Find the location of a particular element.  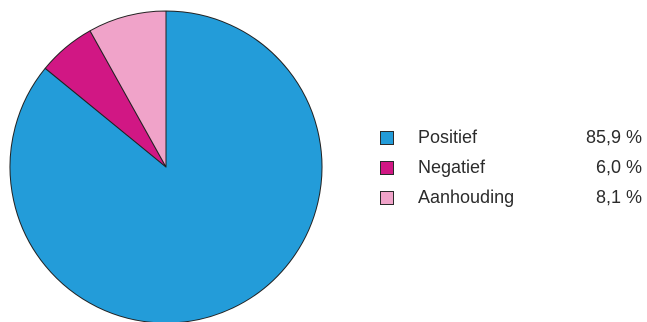

legend-value: 6,0 % is located at coordinates (618, 167).